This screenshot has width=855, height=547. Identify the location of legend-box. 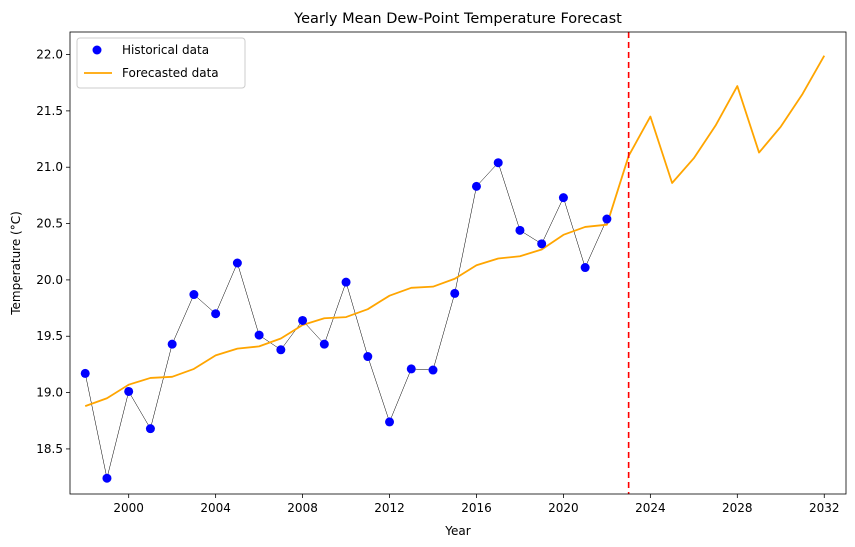
(161, 63).